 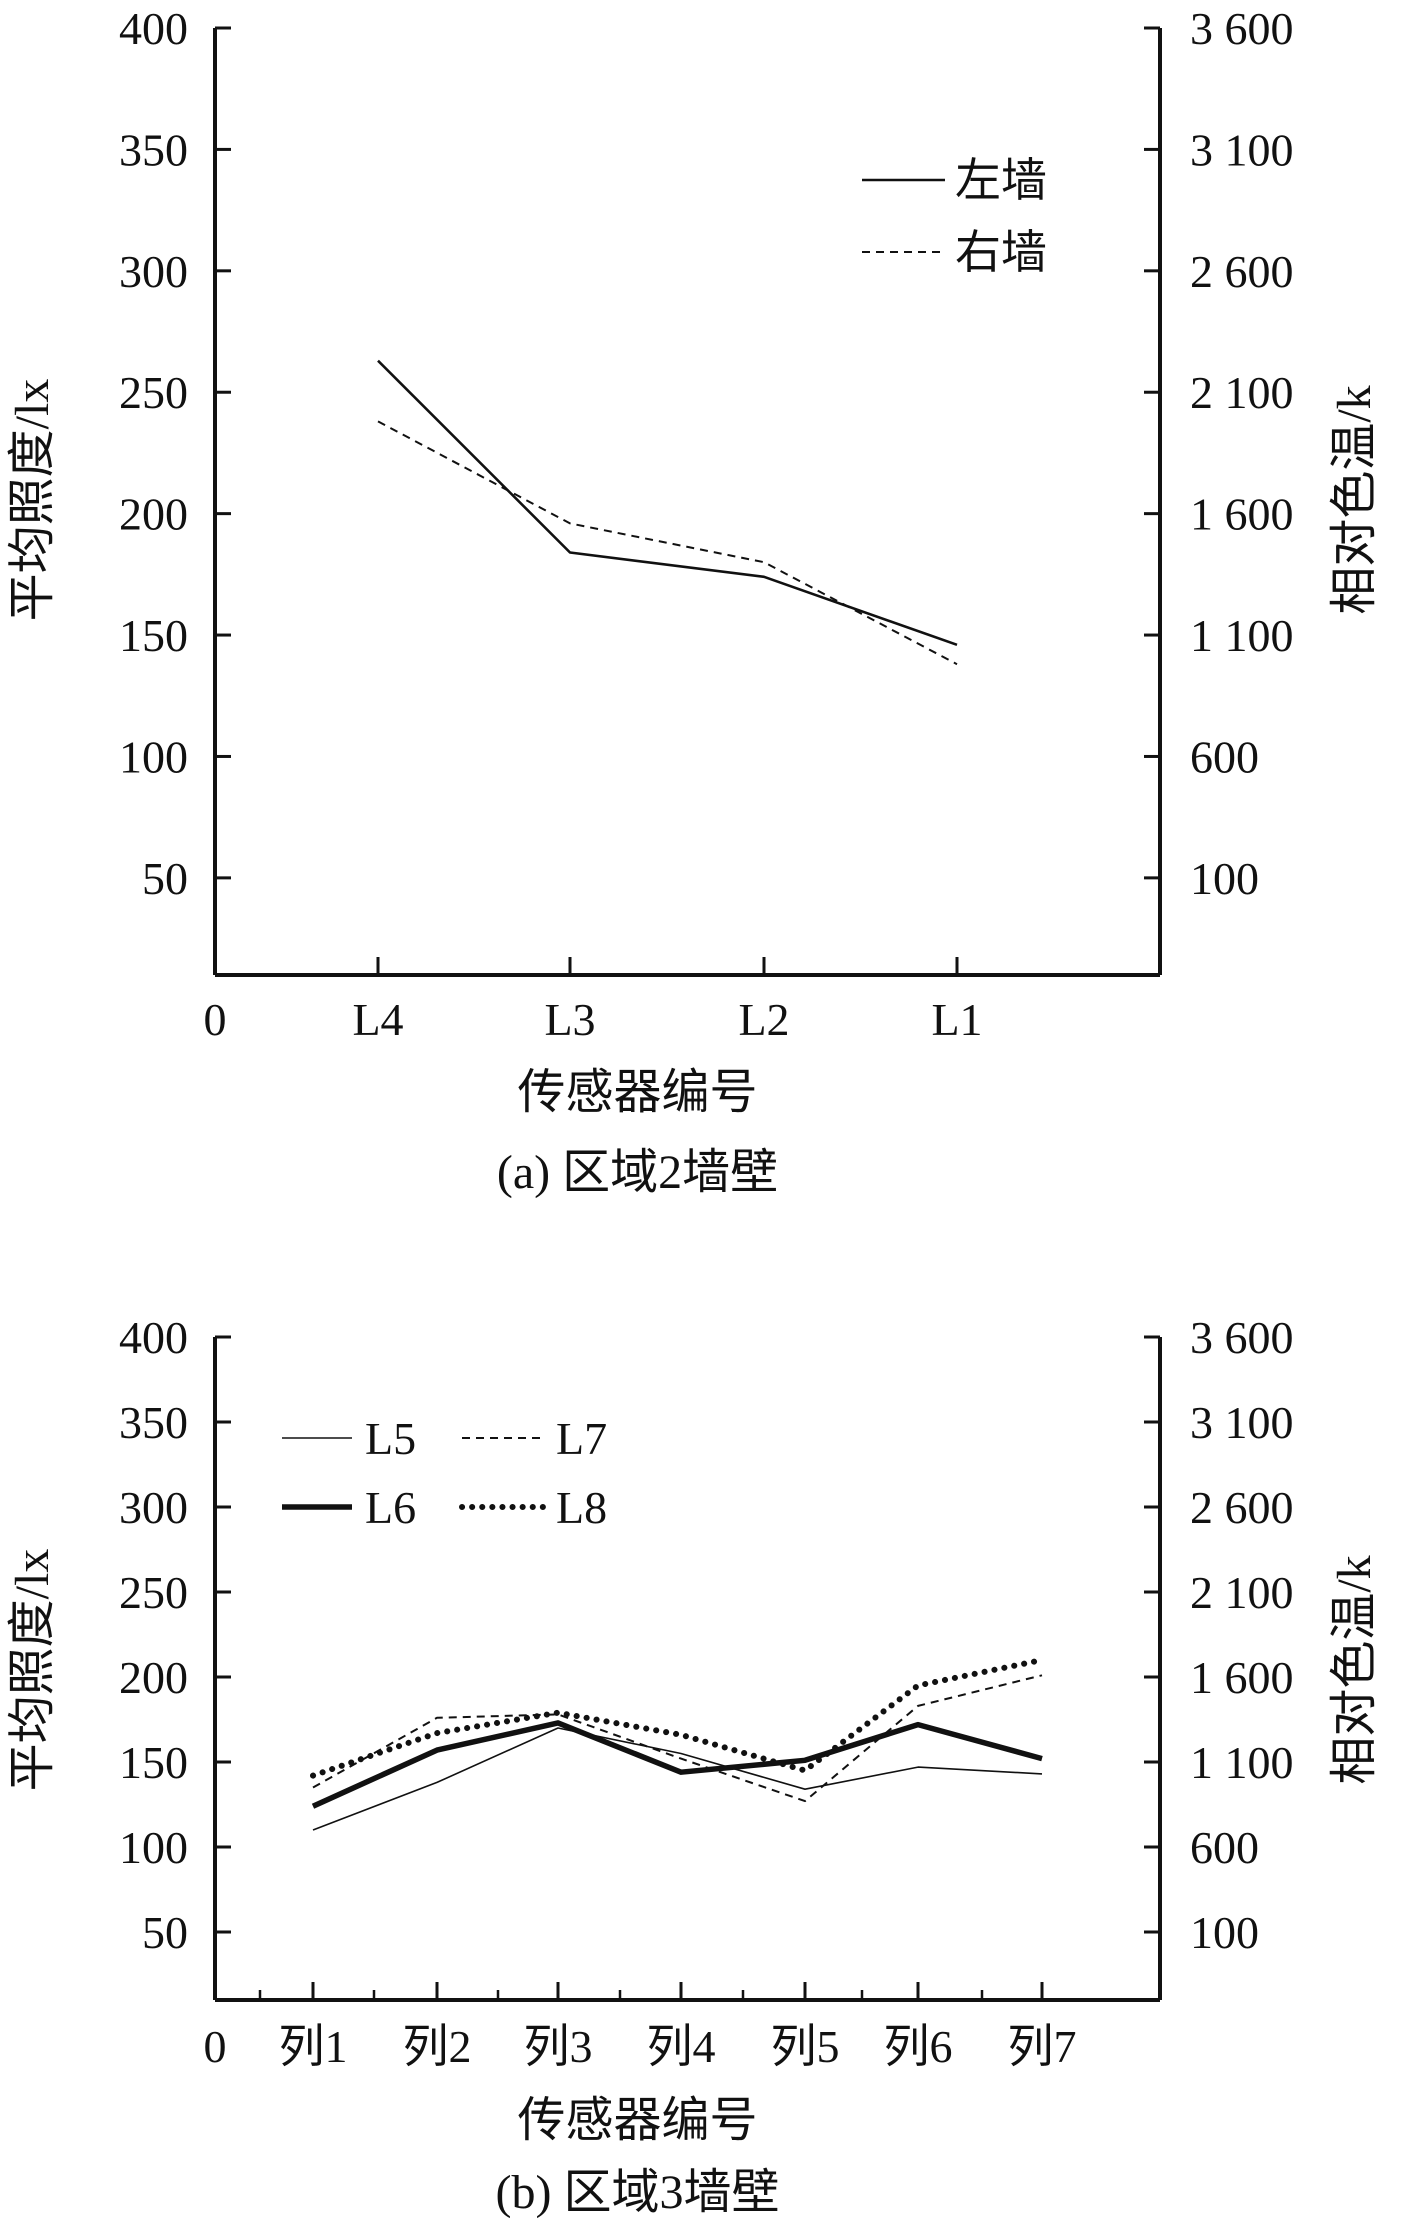 I want to click on chart1-x-origin-label: 0, so click(x=215, y=1019).